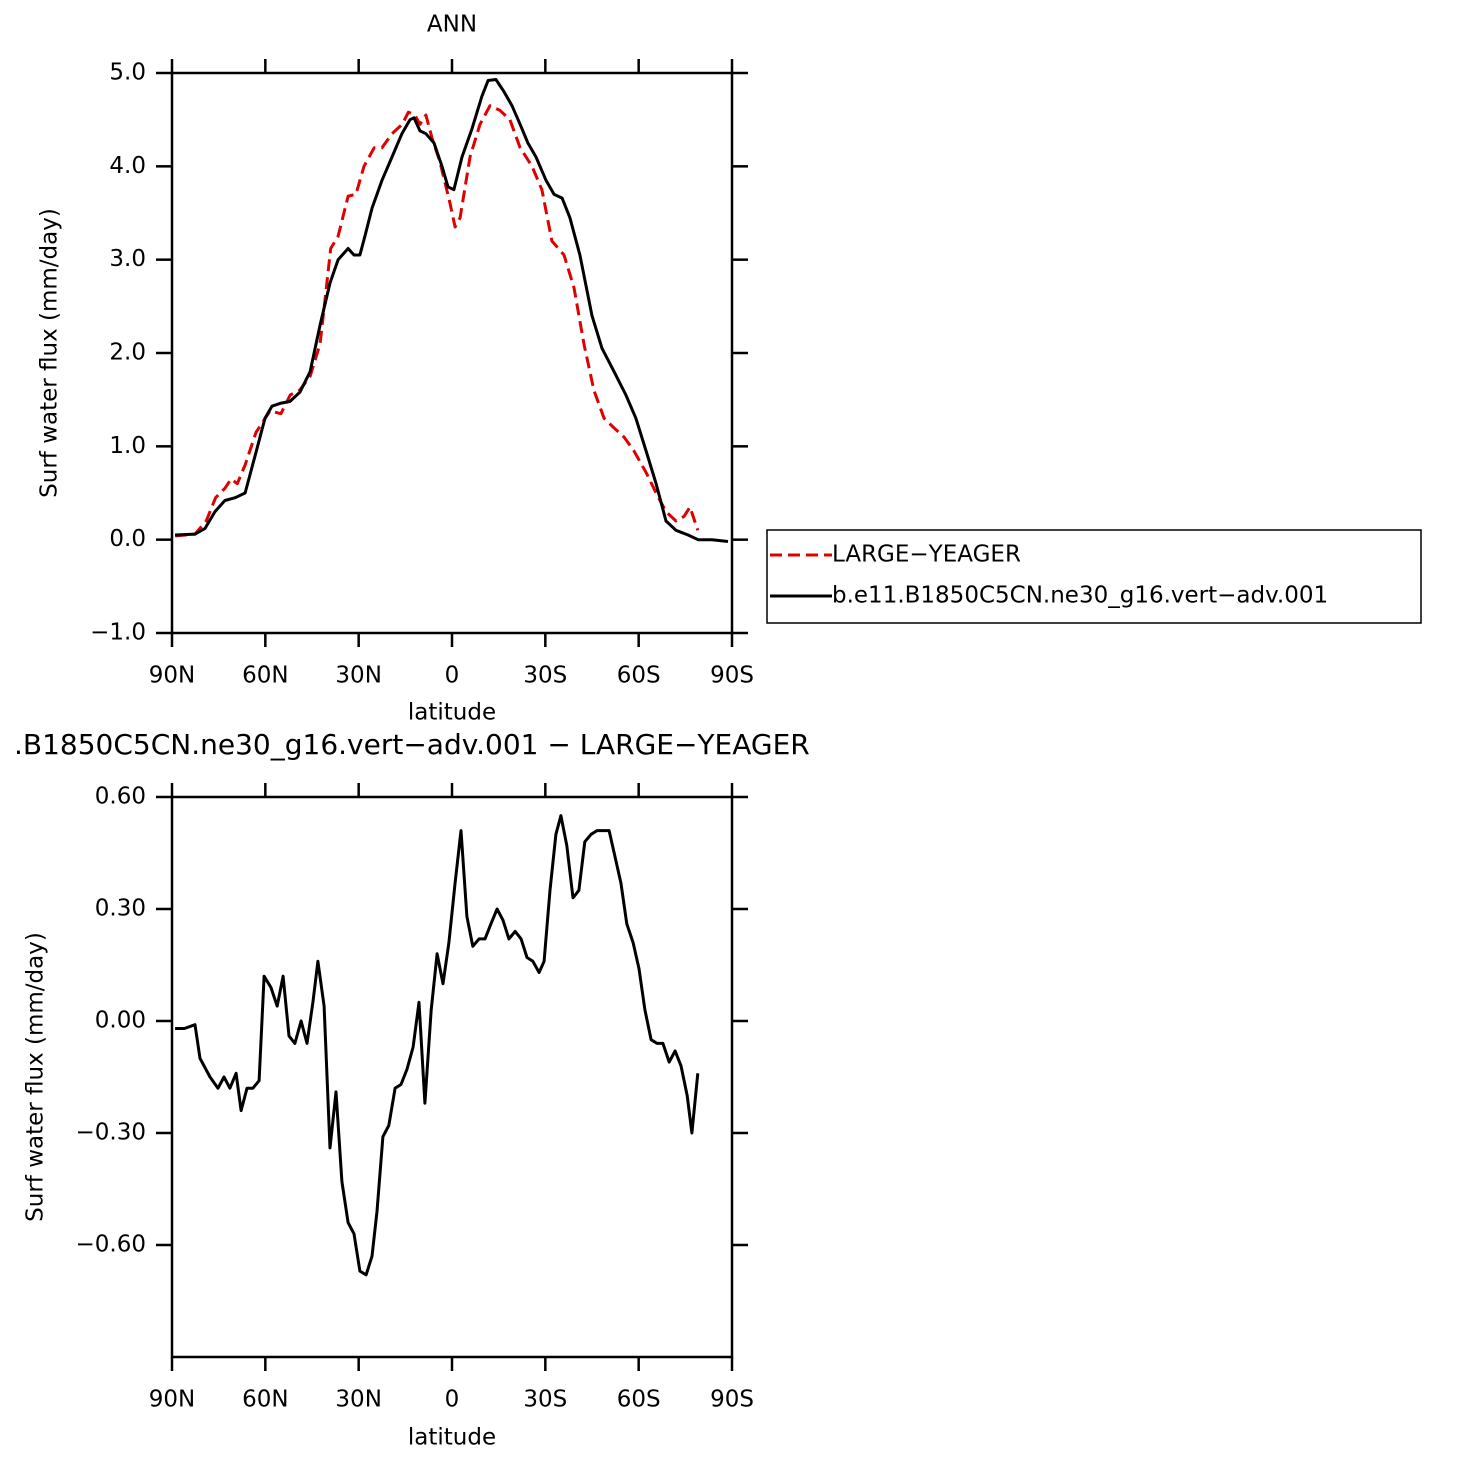 The image size is (1458, 1458). What do you see at coordinates (118, 633) in the screenshot?
I see `y-tick-label: −1.0` at bounding box center [118, 633].